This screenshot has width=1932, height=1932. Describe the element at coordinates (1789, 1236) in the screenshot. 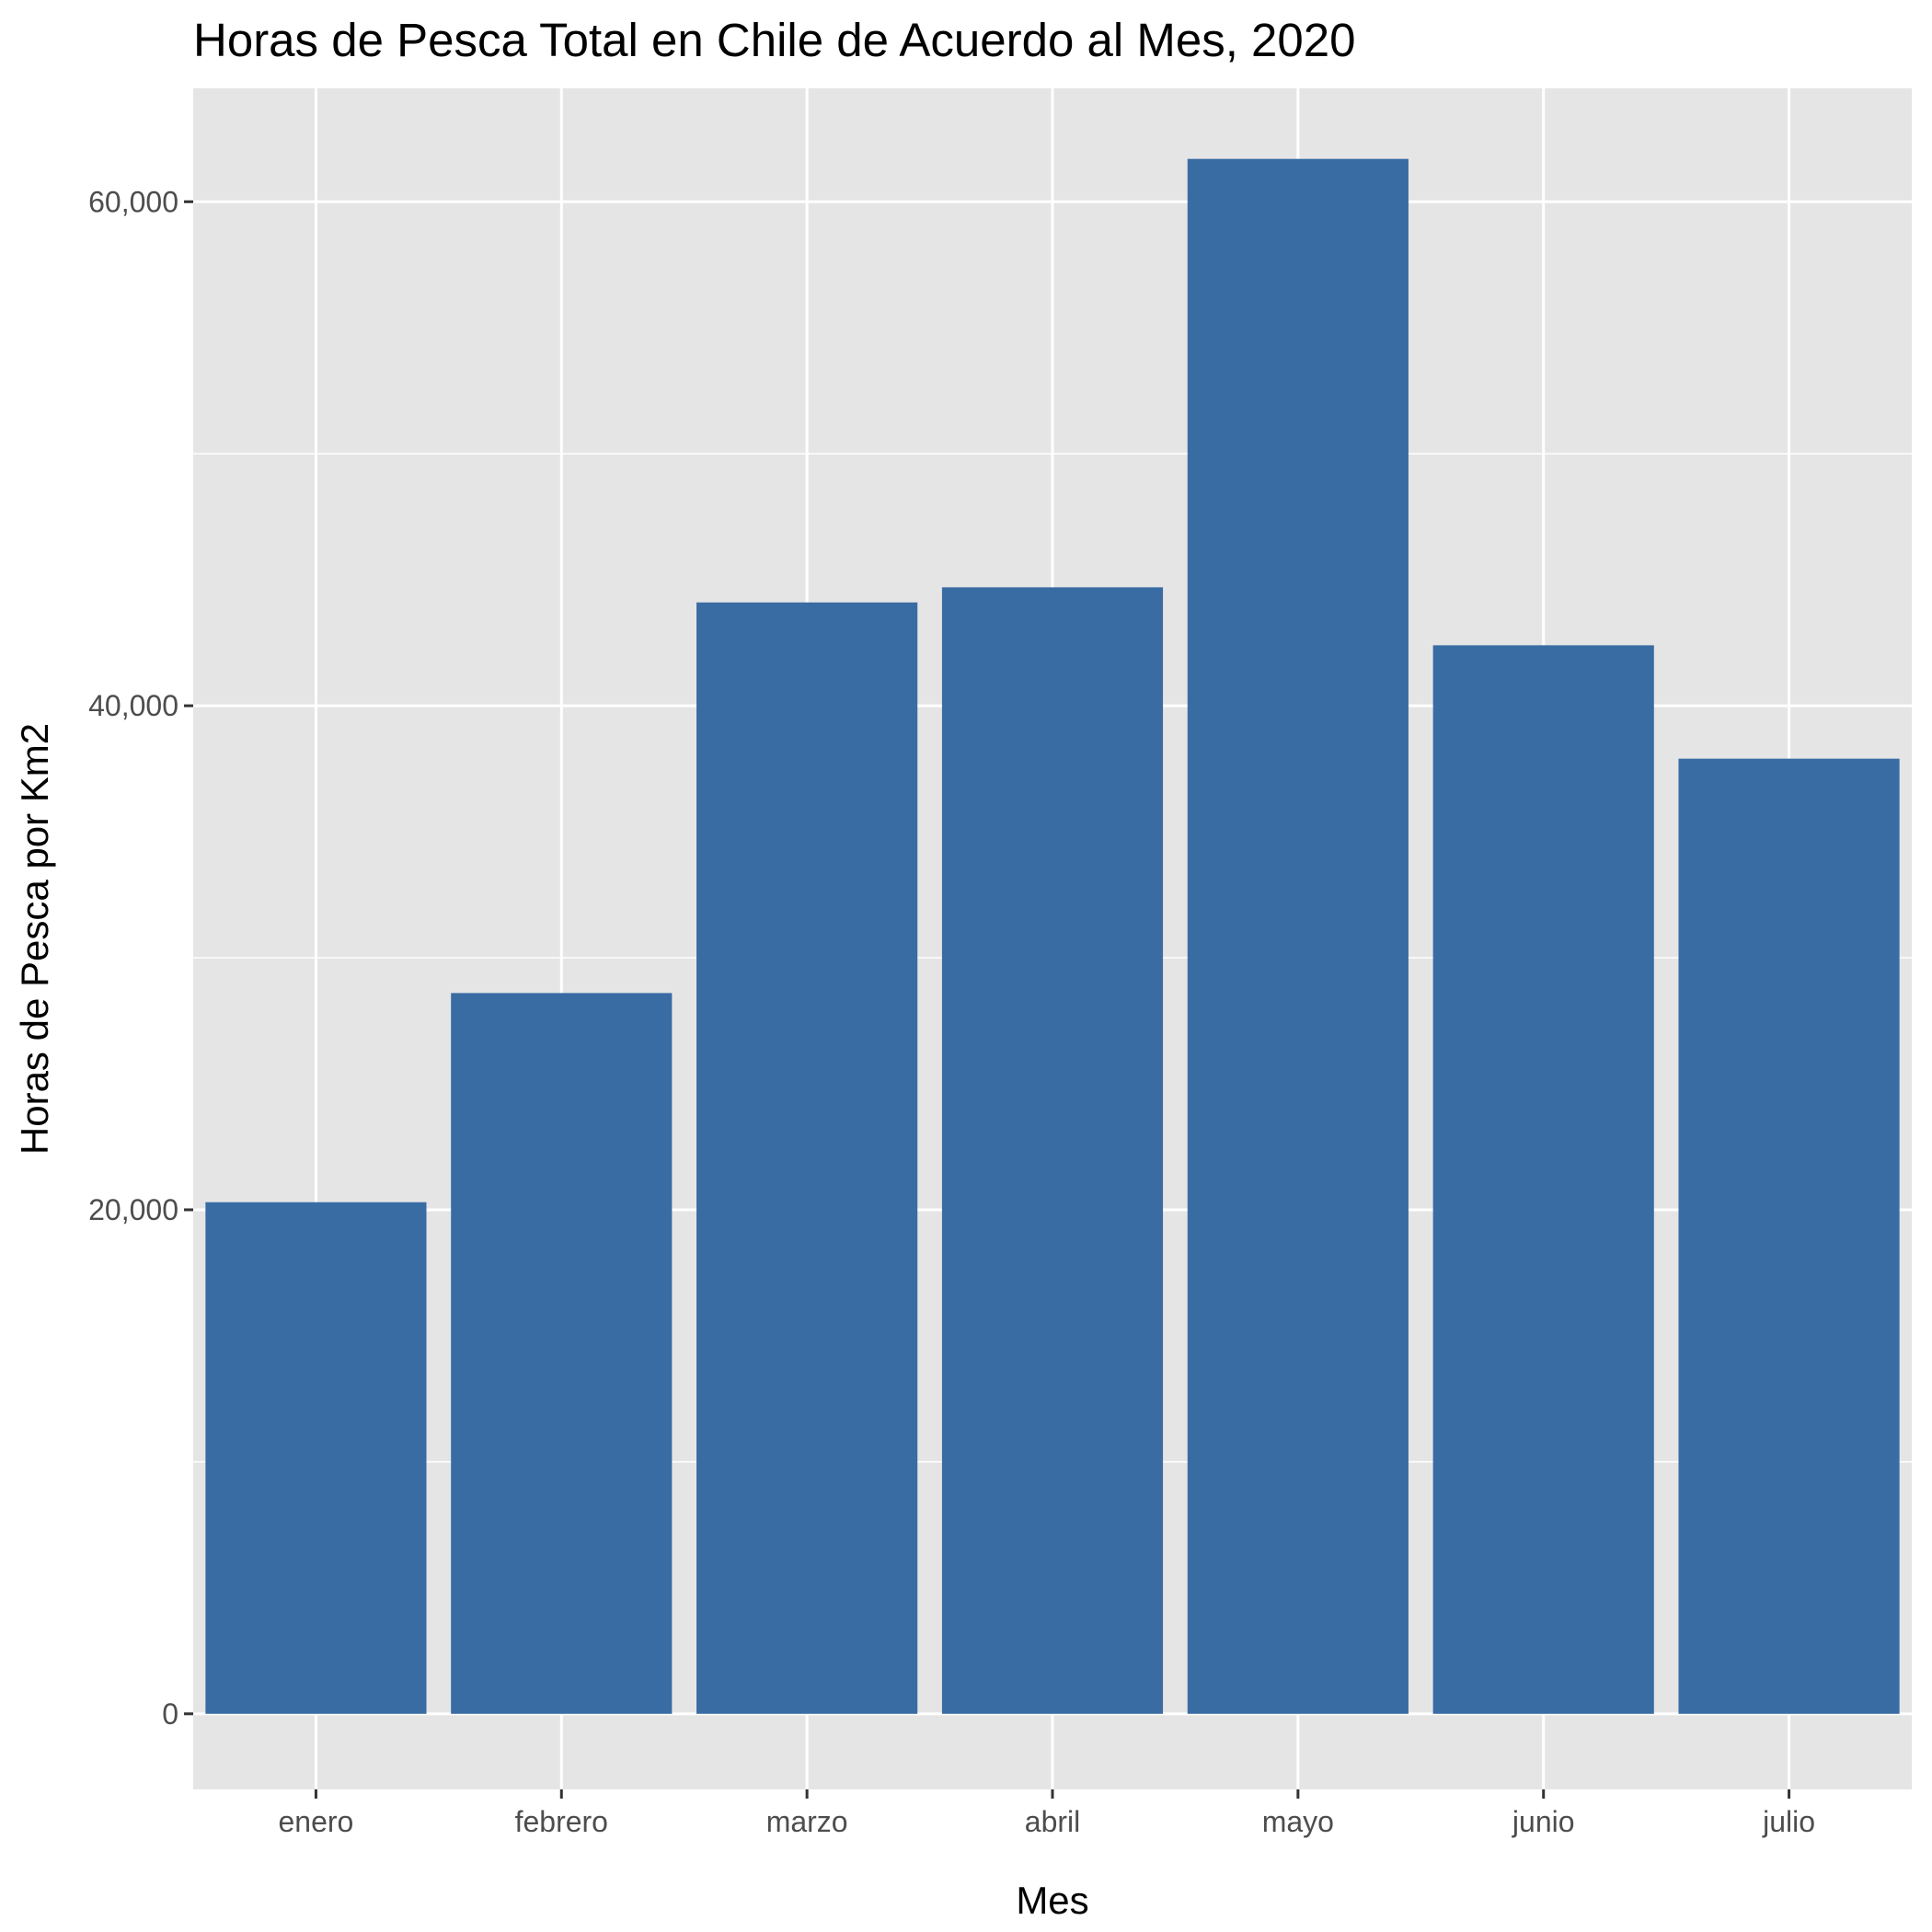

I see `bar-julio` at that location.